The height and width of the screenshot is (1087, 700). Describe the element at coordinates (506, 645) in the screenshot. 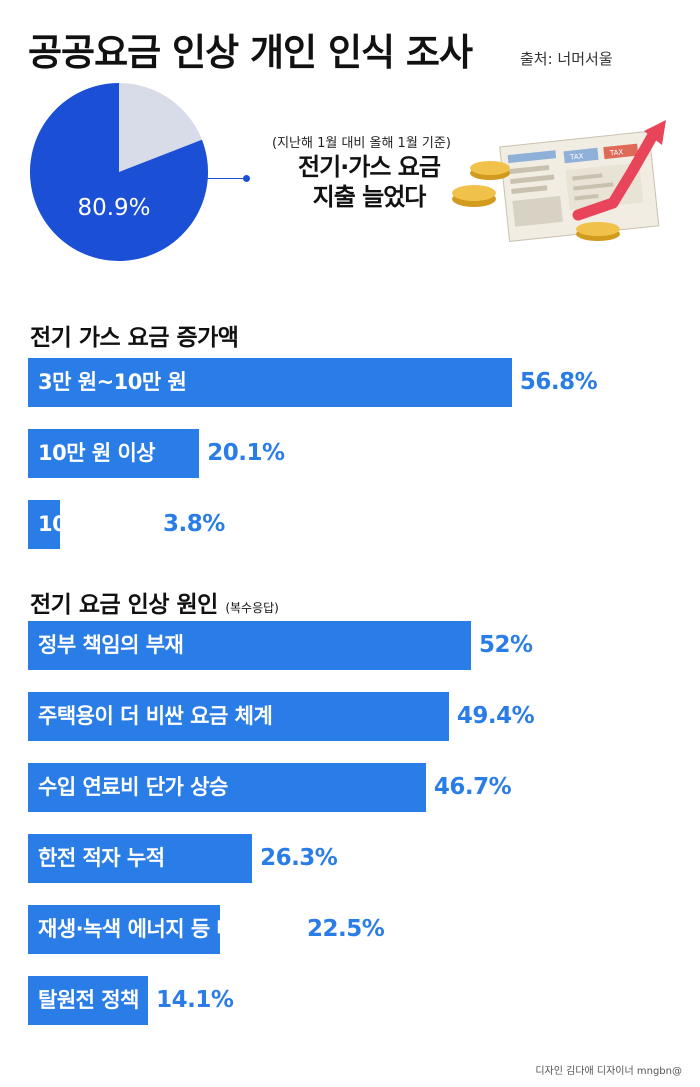

I see `cause-bar-value-0: 52%` at that location.